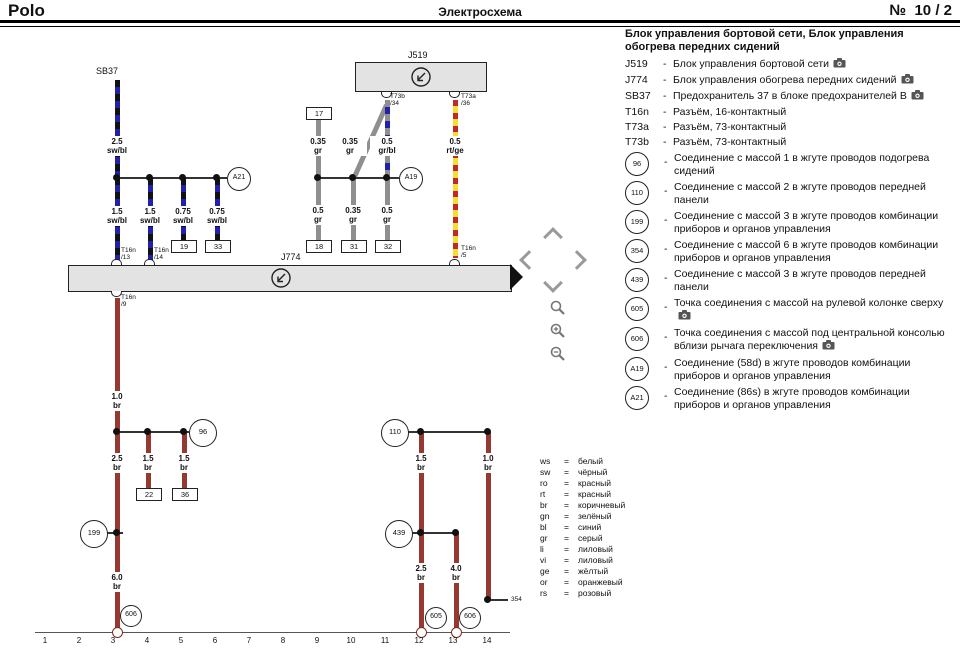 This screenshot has height=650, width=960. I want to click on wire-label: 0.75 sw/bl, so click(183, 216).